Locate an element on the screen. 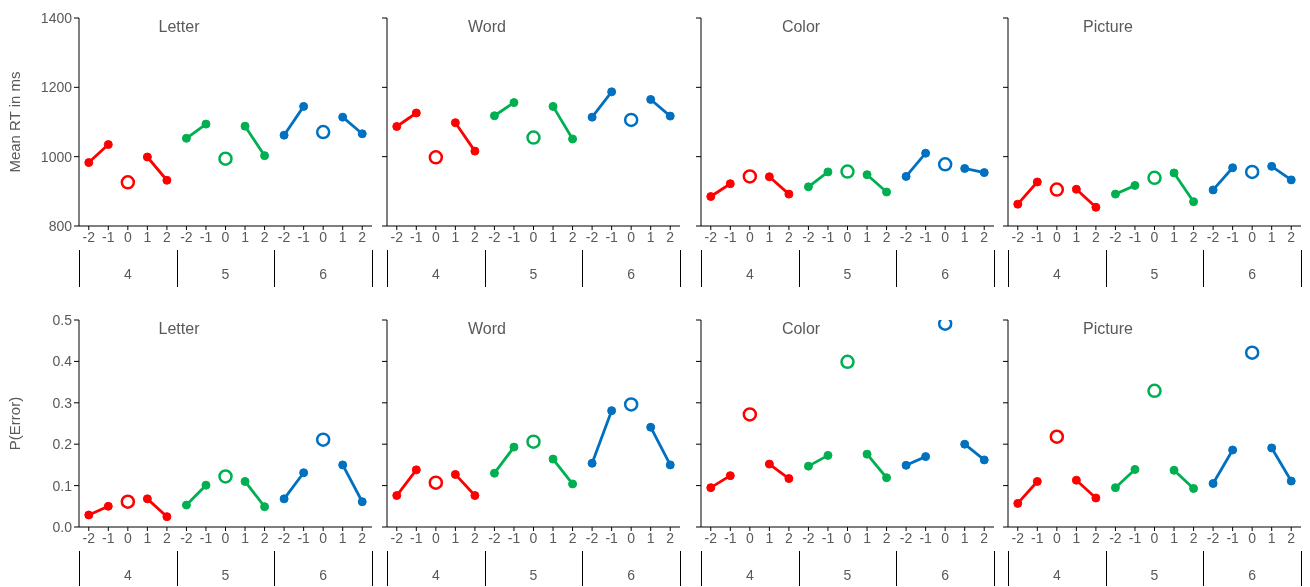  chart-title: Word is located at coordinates (487, 329).